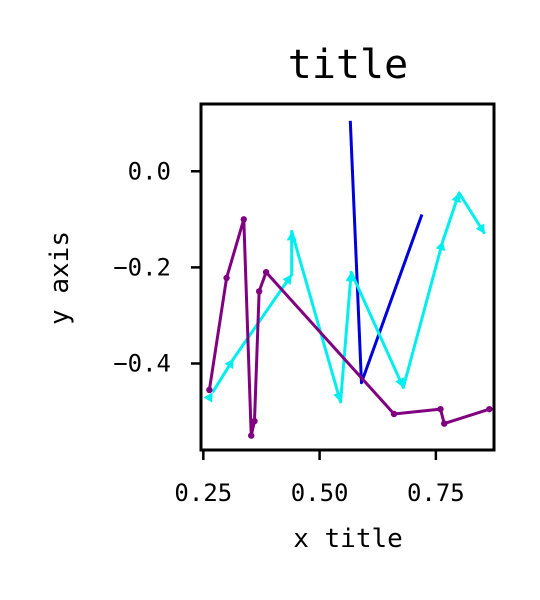  I want to click on x-axis-ticks: 0.25 0.50 0.75, so click(319, 478).